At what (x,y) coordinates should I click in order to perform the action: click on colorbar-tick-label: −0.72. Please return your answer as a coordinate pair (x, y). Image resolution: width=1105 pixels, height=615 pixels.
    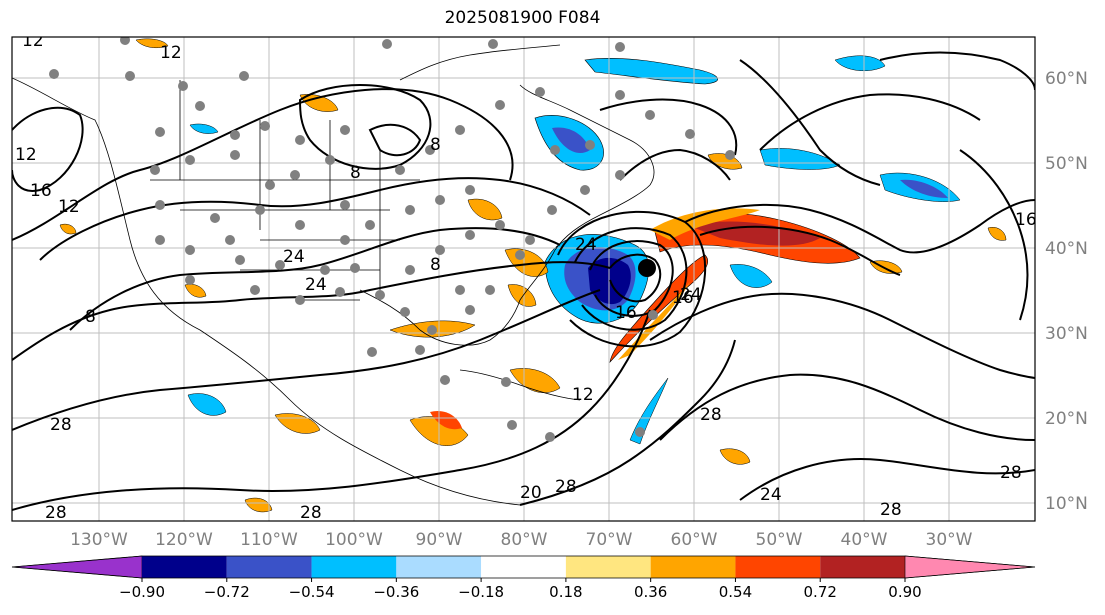
    Looking at the image, I should click on (227, 592).